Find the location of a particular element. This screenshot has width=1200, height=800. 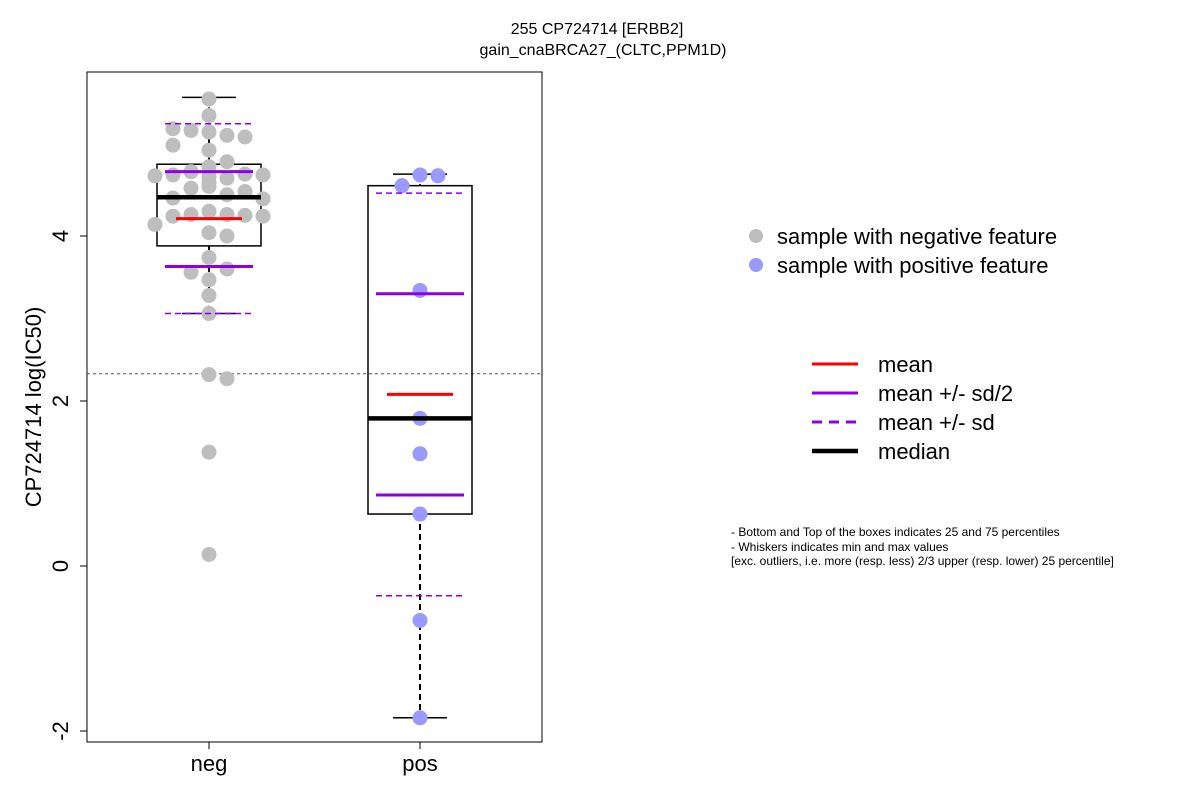

x-tick-label-neg: neg is located at coordinates (209, 763).